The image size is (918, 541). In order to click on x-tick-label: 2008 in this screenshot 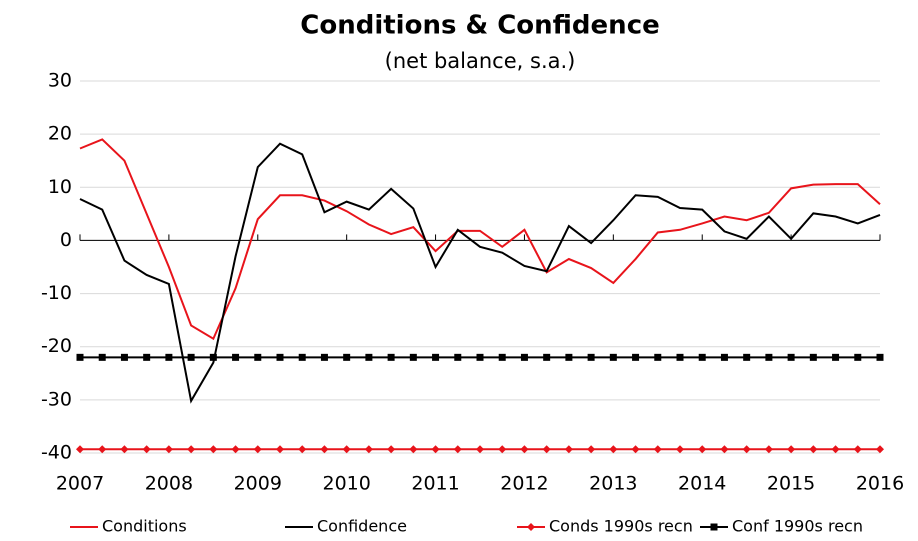, I will do `click(169, 484)`.